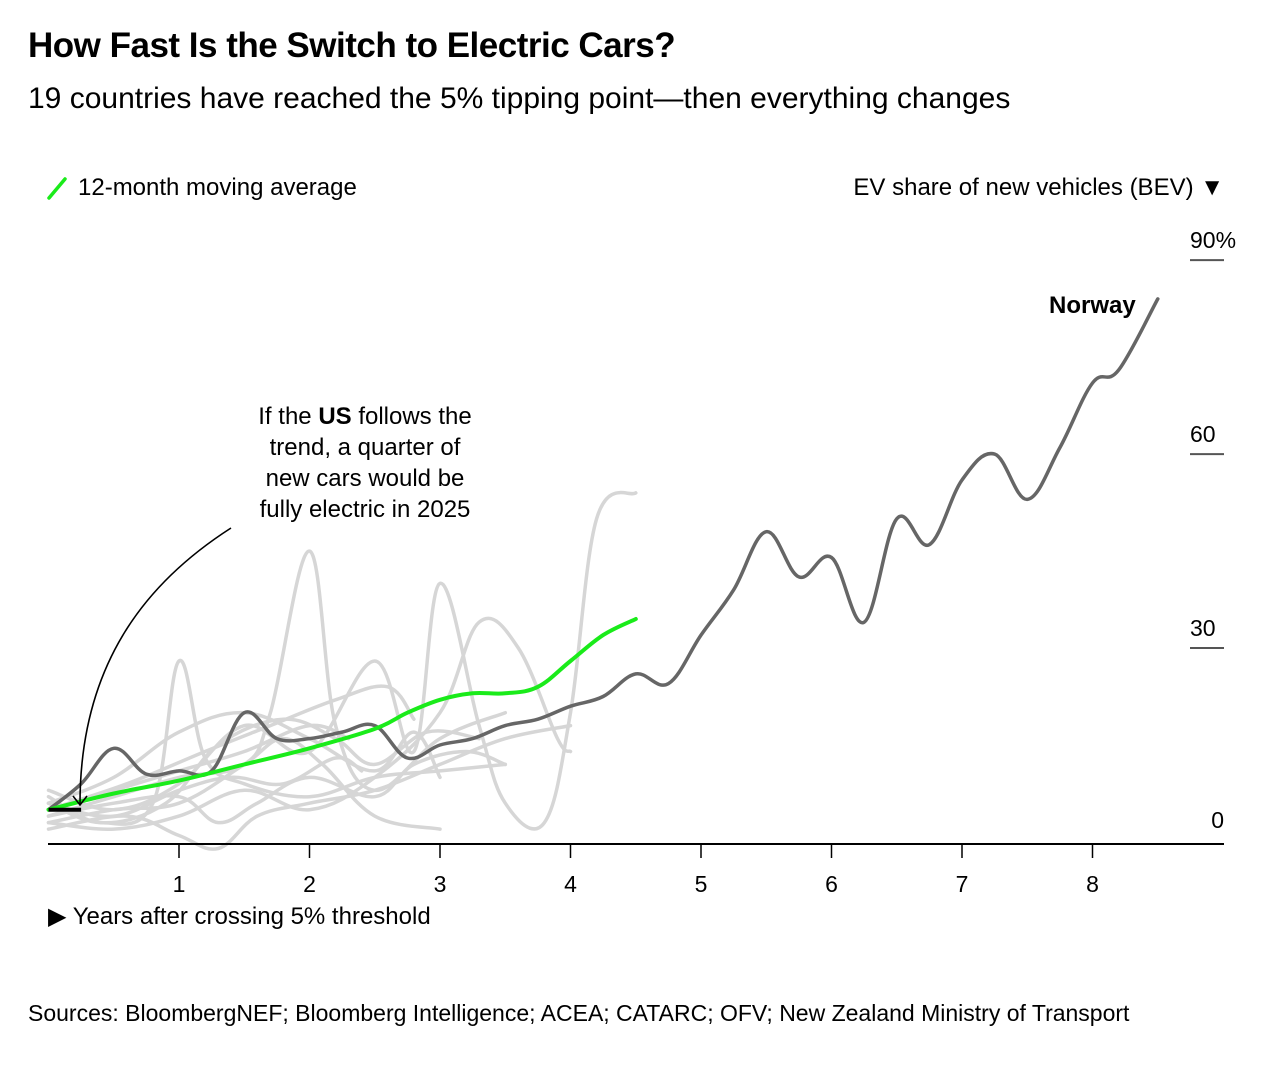  I want to click on annotation-arrowhead-icon, so click(80, 801).